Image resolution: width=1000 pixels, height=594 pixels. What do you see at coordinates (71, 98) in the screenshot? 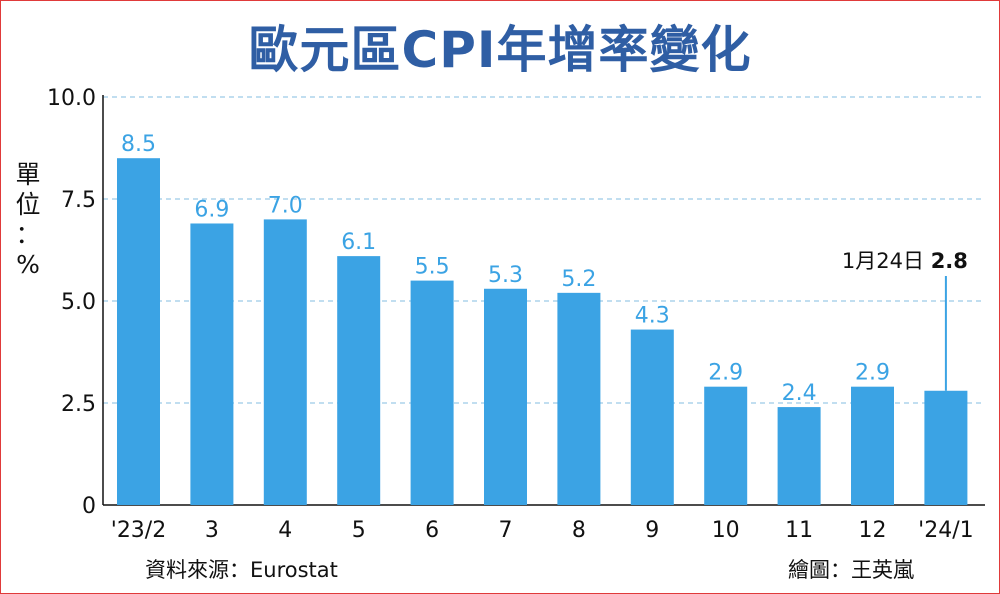
I see `y-tick-label: 10.0` at bounding box center [71, 98].